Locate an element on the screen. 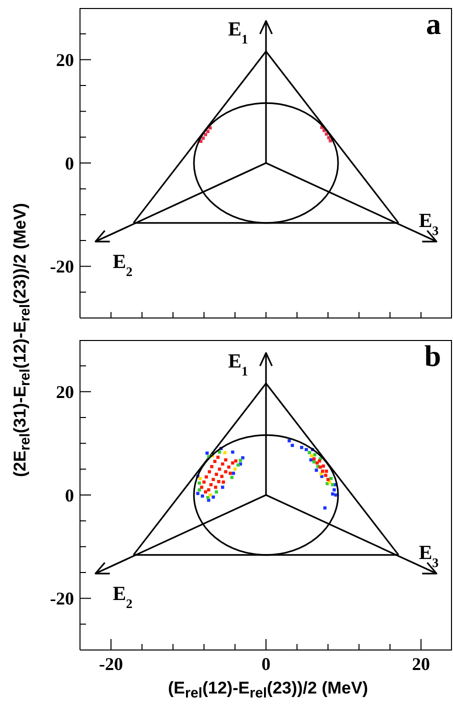 Image resolution: width=453 pixels, height=713 pixels. x-axis-title: (E$_{rel}$(12)-E$_{rel}$(23))/2 (MeV) is located at coordinates (268, 690).